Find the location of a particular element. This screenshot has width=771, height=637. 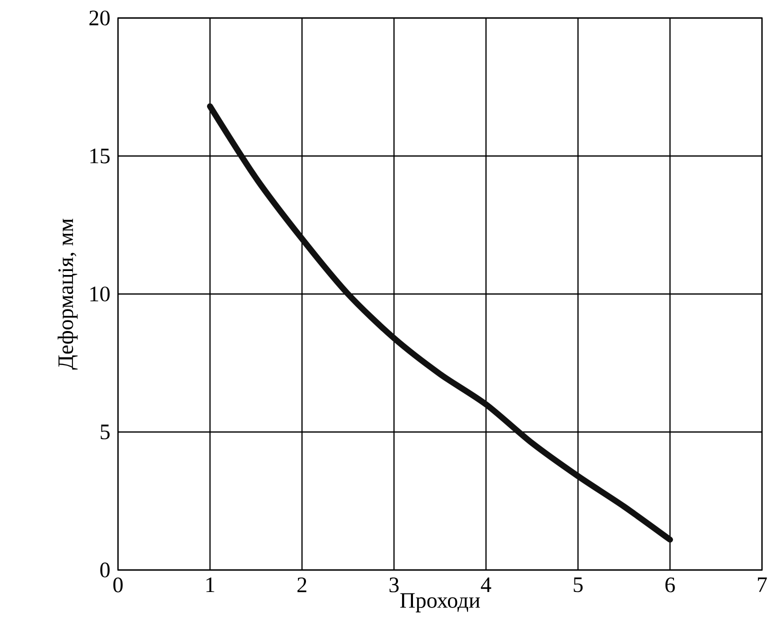

y-tick-label: 5 is located at coordinates (105, 432).